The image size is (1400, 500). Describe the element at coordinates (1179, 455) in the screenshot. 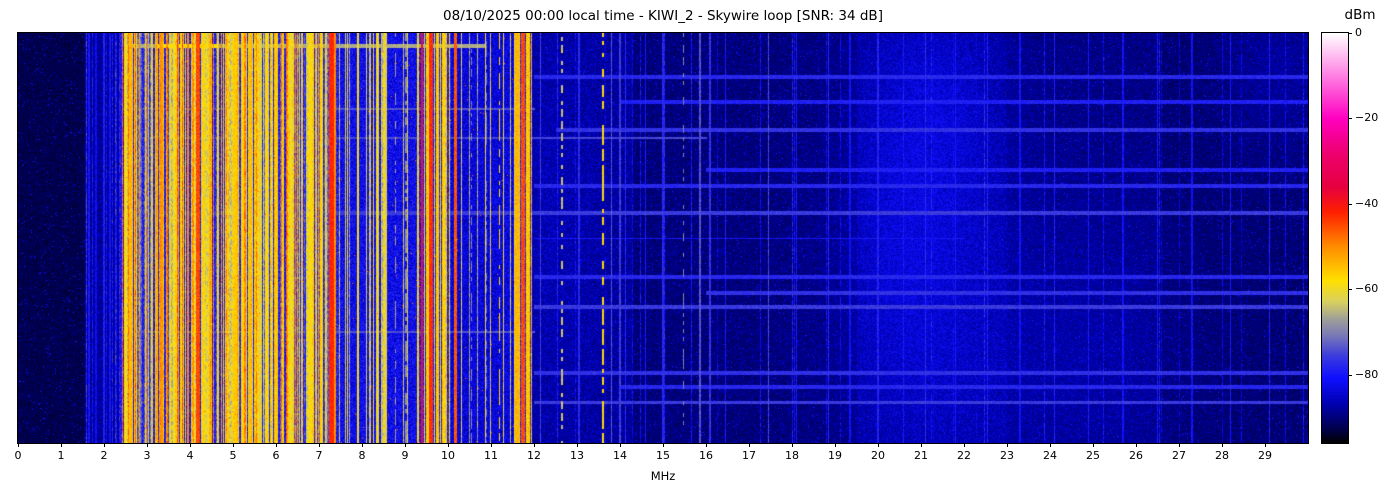

I see `x-tick-label: 27` at that location.